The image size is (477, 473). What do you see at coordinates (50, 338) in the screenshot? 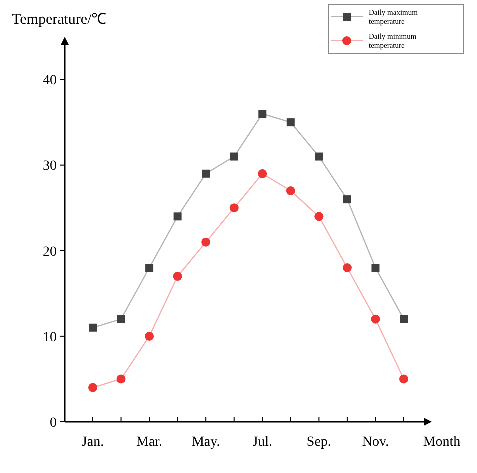
I see `y-tick-label: 10` at bounding box center [50, 338].